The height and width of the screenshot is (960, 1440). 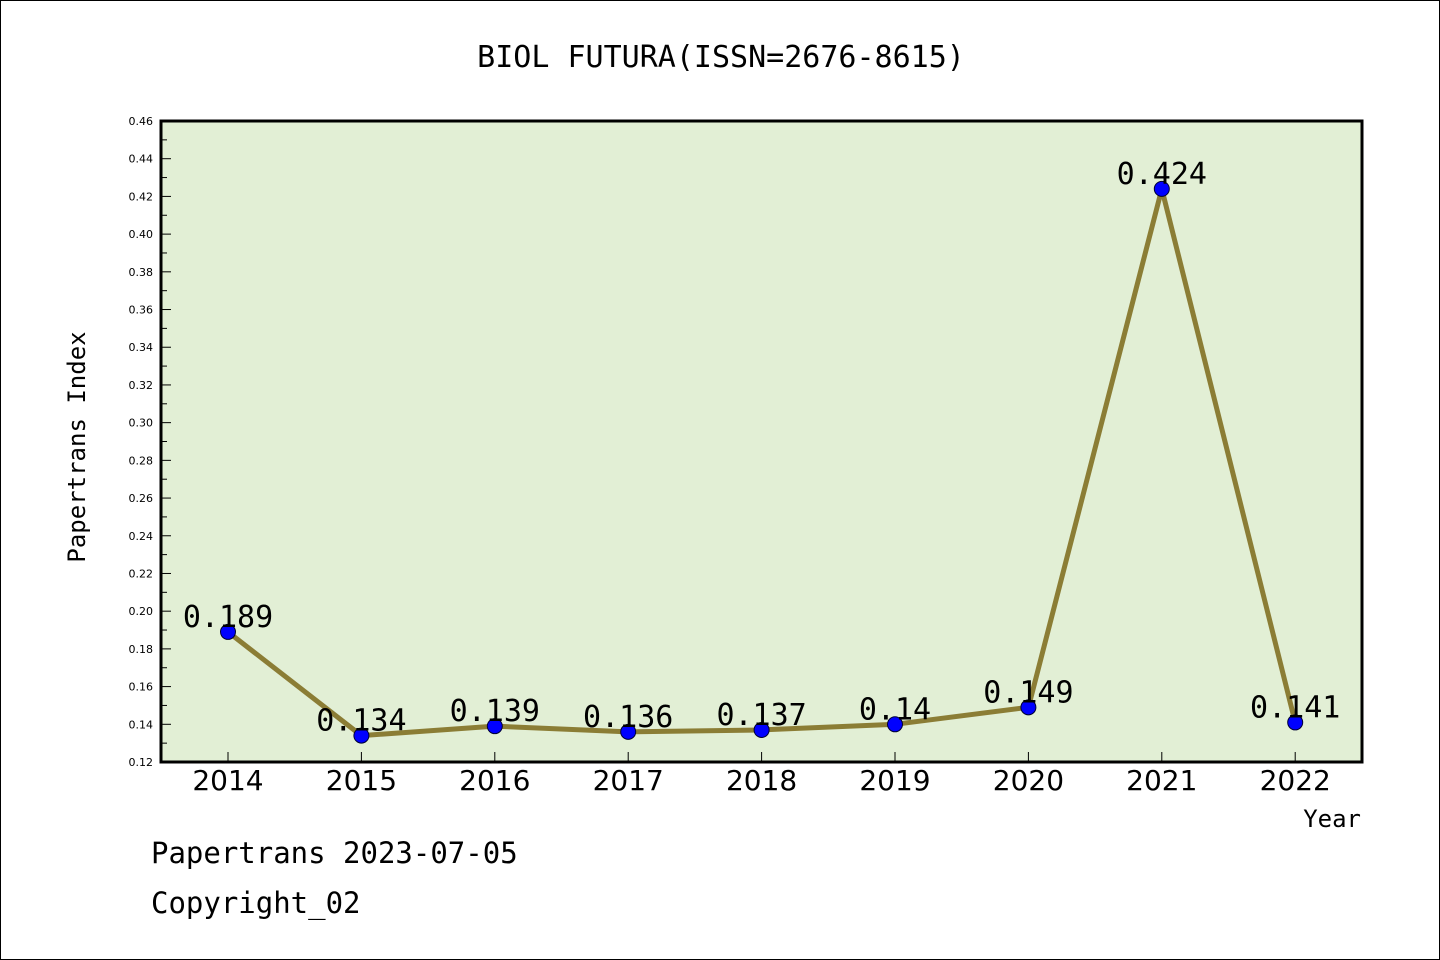 I want to click on x-axis-label: Year, so click(x=1332, y=819).